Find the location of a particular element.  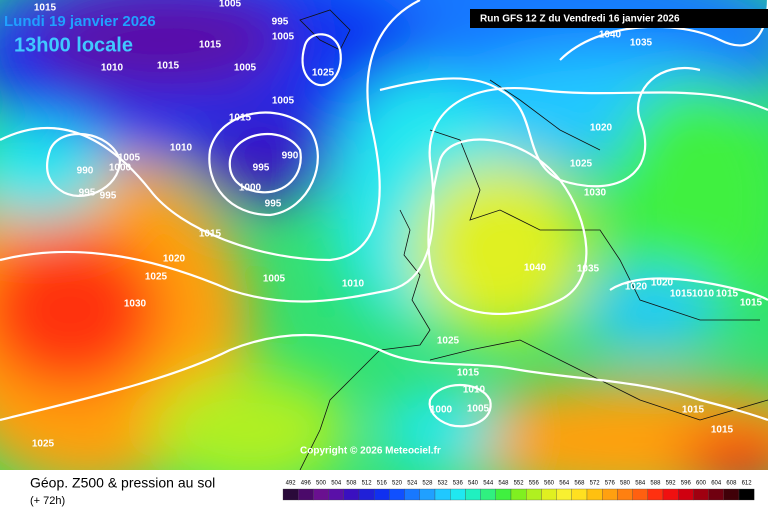

scale-label: 600 is located at coordinates (701, 484).